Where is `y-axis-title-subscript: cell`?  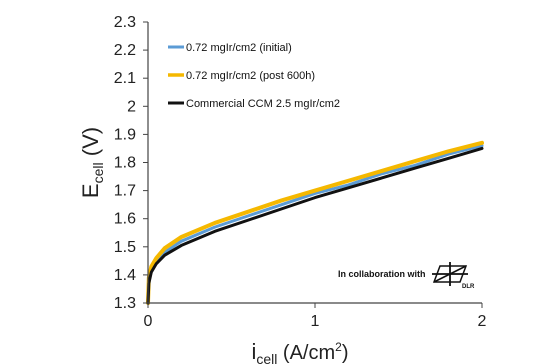
y-axis-title-subscript: cell is located at coordinates (98, 172).